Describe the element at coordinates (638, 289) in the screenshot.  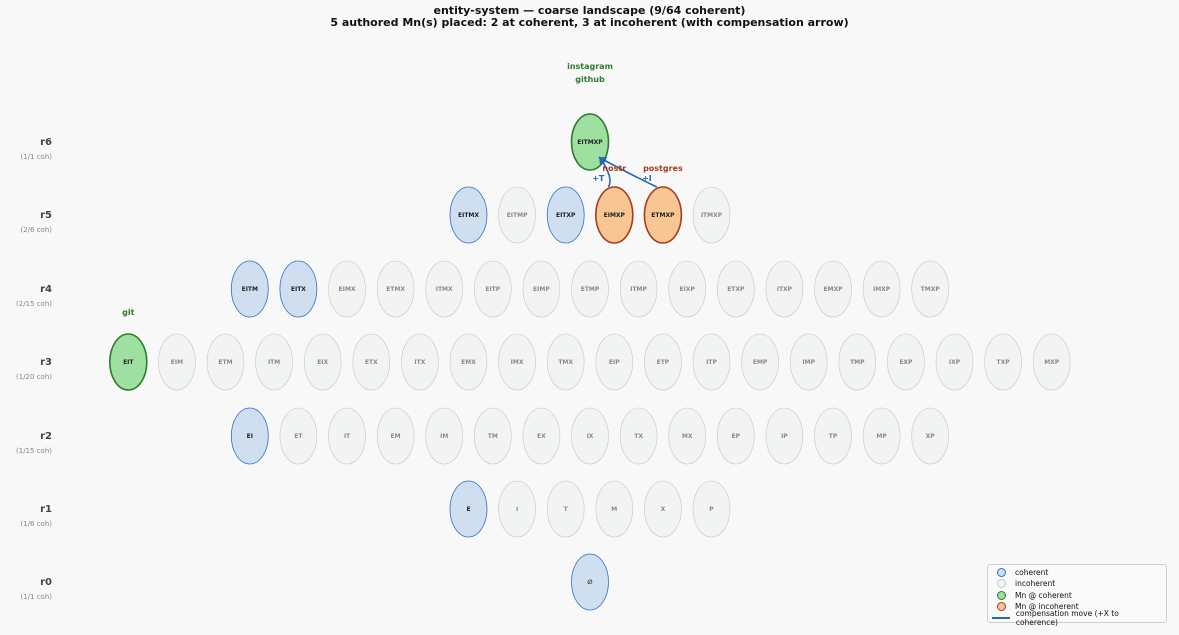
I see `lattice-node: ITMP` at that location.